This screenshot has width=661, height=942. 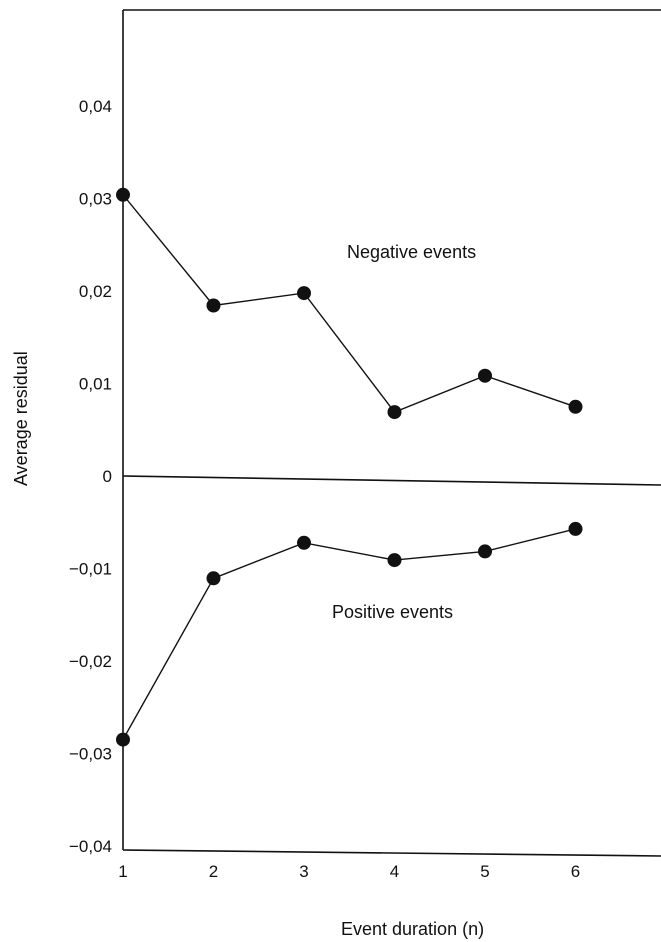 What do you see at coordinates (122, 871) in the screenshot?
I see `x-tick-label: 1` at bounding box center [122, 871].